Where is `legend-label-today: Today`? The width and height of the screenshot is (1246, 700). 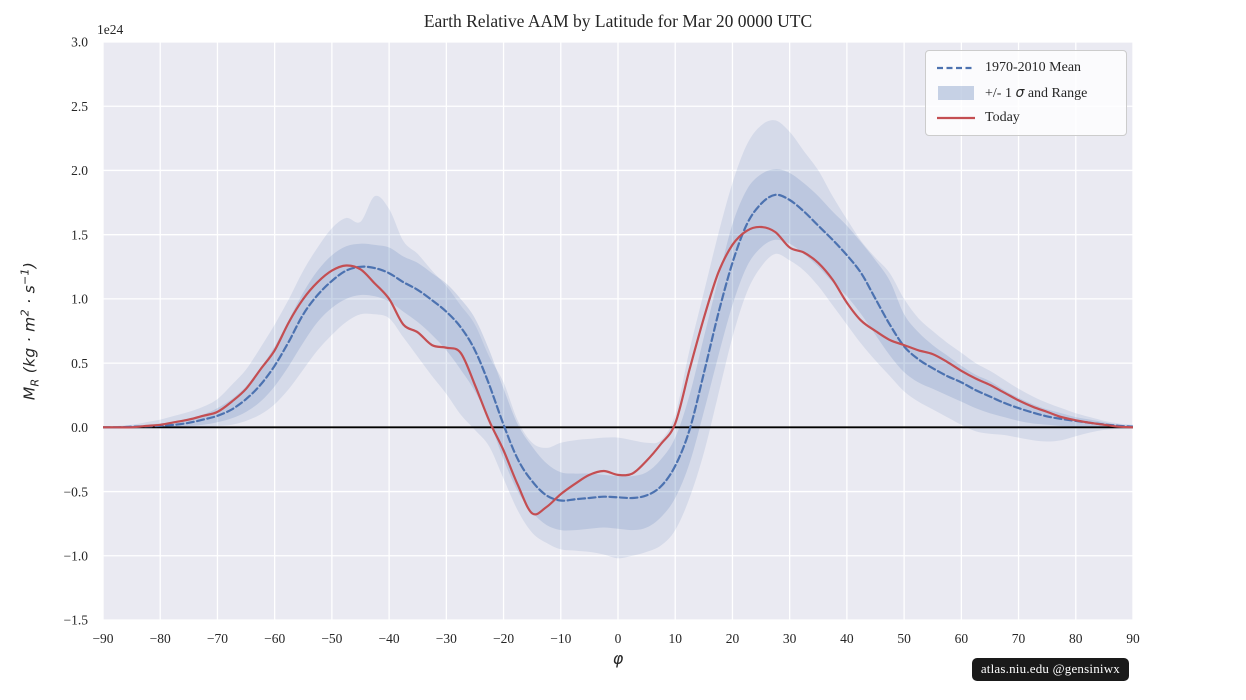
legend-label-today: Today is located at coordinates (1002, 117).